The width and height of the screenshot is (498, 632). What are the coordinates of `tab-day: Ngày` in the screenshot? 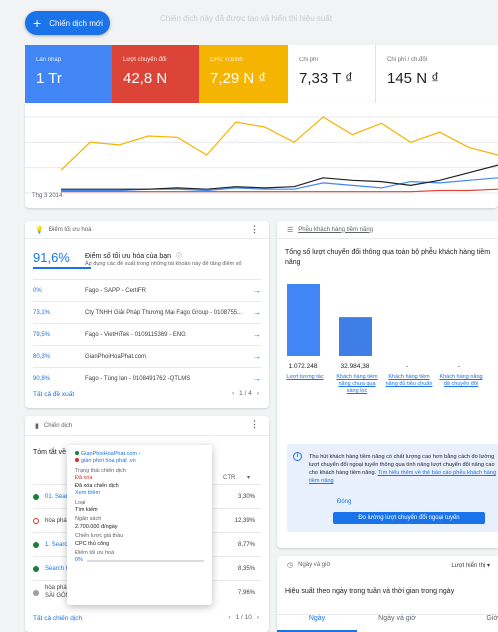 It's located at (317, 623).